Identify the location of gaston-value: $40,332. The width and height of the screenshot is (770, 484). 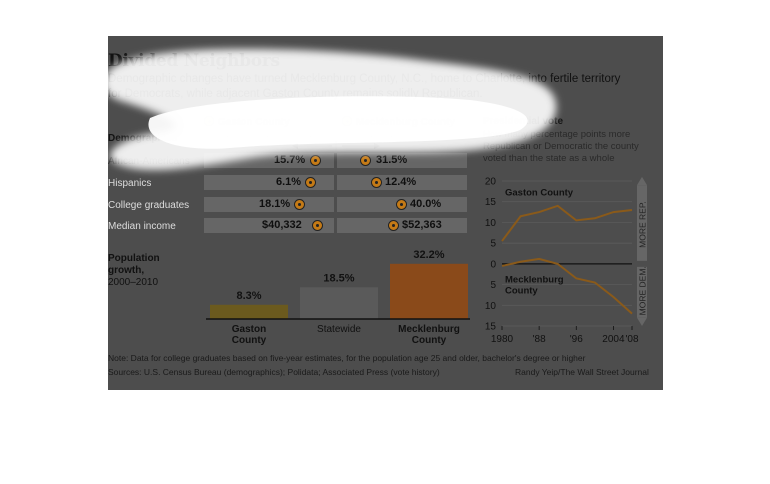
(282, 225).